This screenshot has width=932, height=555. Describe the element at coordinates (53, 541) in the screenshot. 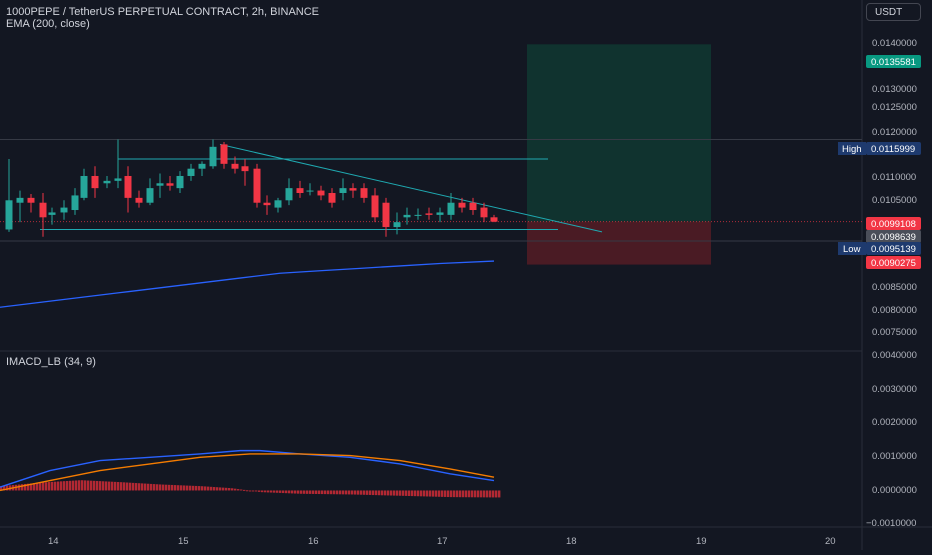

I see `time-tick: 14` at that location.